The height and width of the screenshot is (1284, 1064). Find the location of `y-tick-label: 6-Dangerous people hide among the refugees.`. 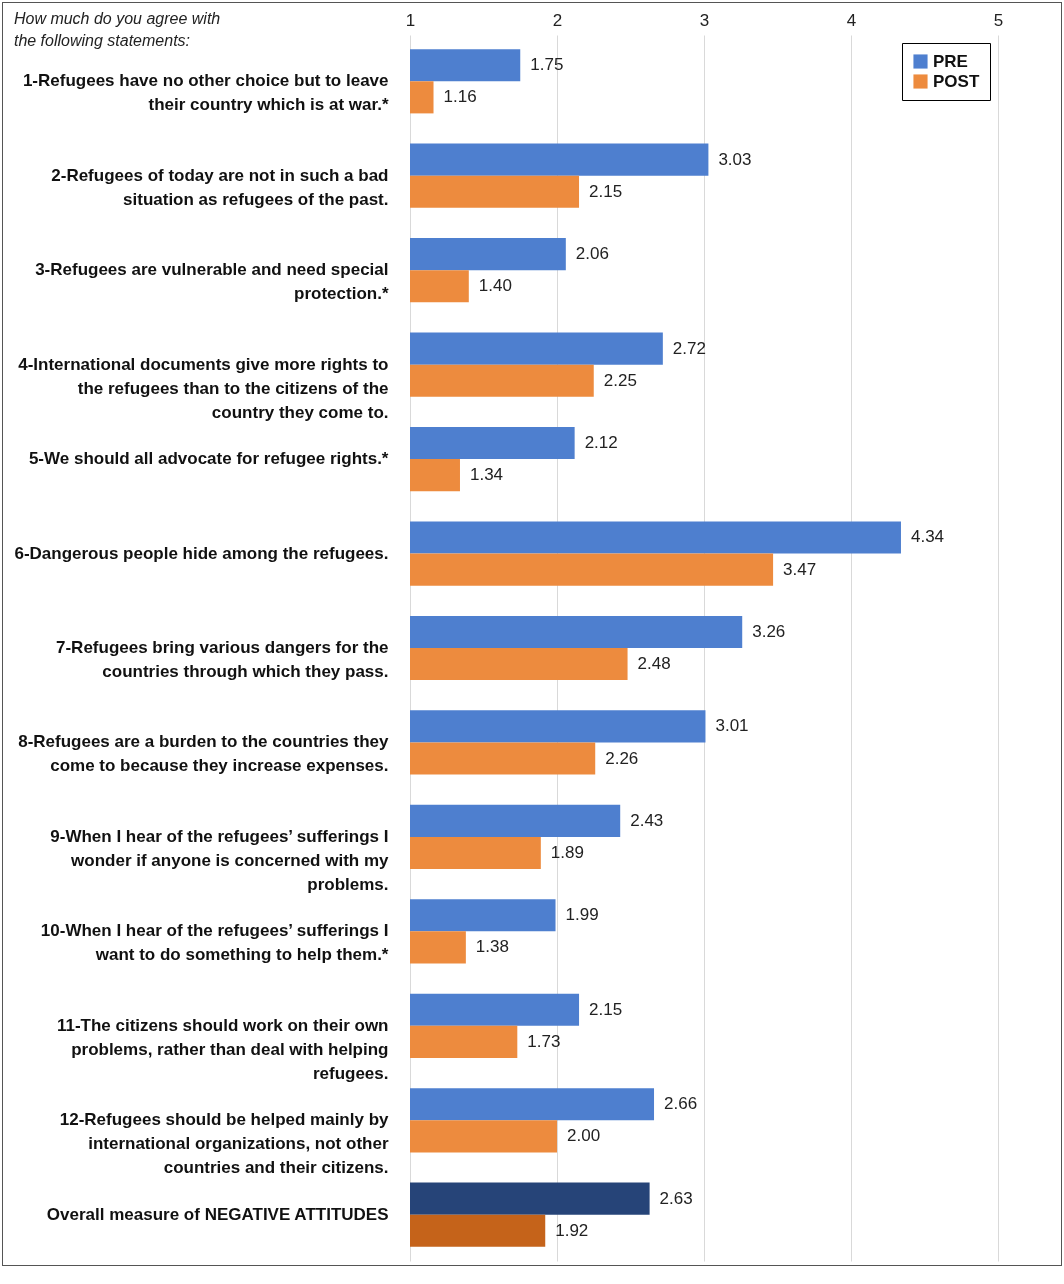

y-tick-label: 6-Dangerous people hide among the refugees. is located at coordinates (201, 553).